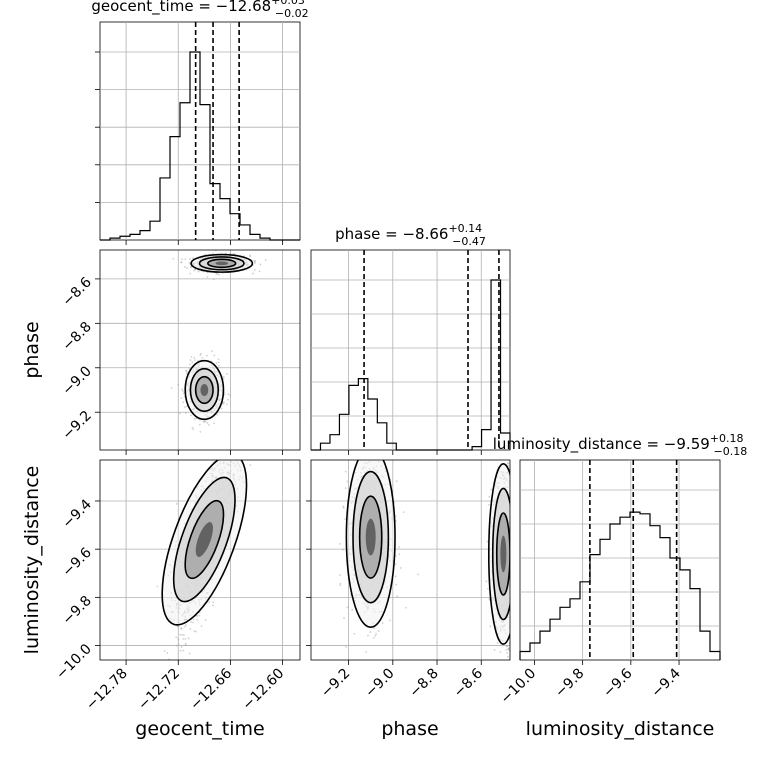 Image resolution: width=760 pixels, height=760 pixels. I want to click on xtick-label-geocent_time: −12.72, so click(159, 690).